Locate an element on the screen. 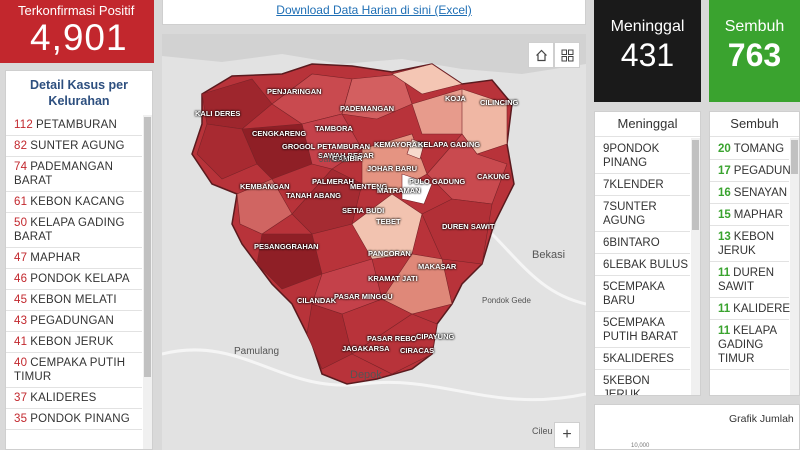 This screenshot has height=450, width=800. item-name: KELAPA GADING TIMUR is located at coordinates (747, 345).